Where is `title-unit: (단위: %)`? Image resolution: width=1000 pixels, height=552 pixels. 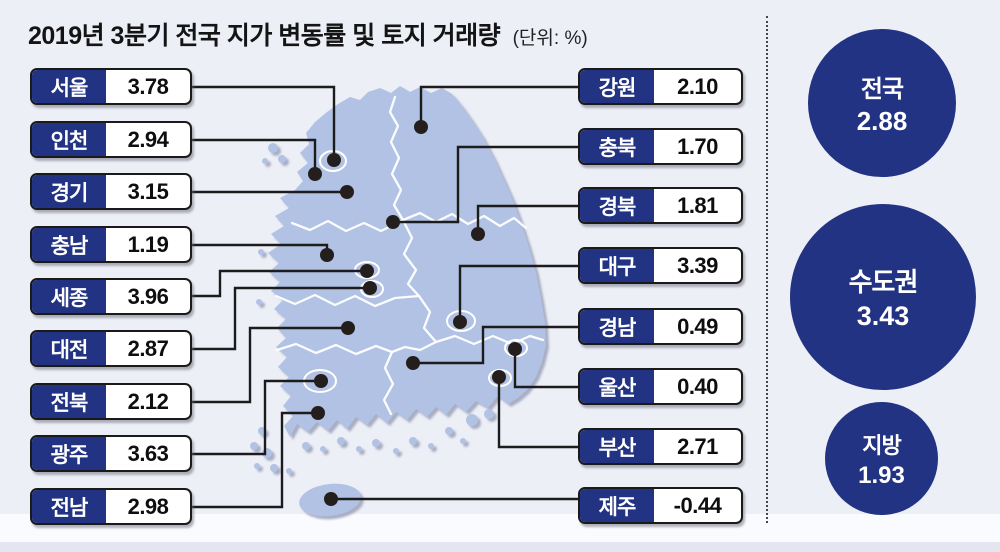
title-unit: (단위: %) is located at coordinates (550, 38).